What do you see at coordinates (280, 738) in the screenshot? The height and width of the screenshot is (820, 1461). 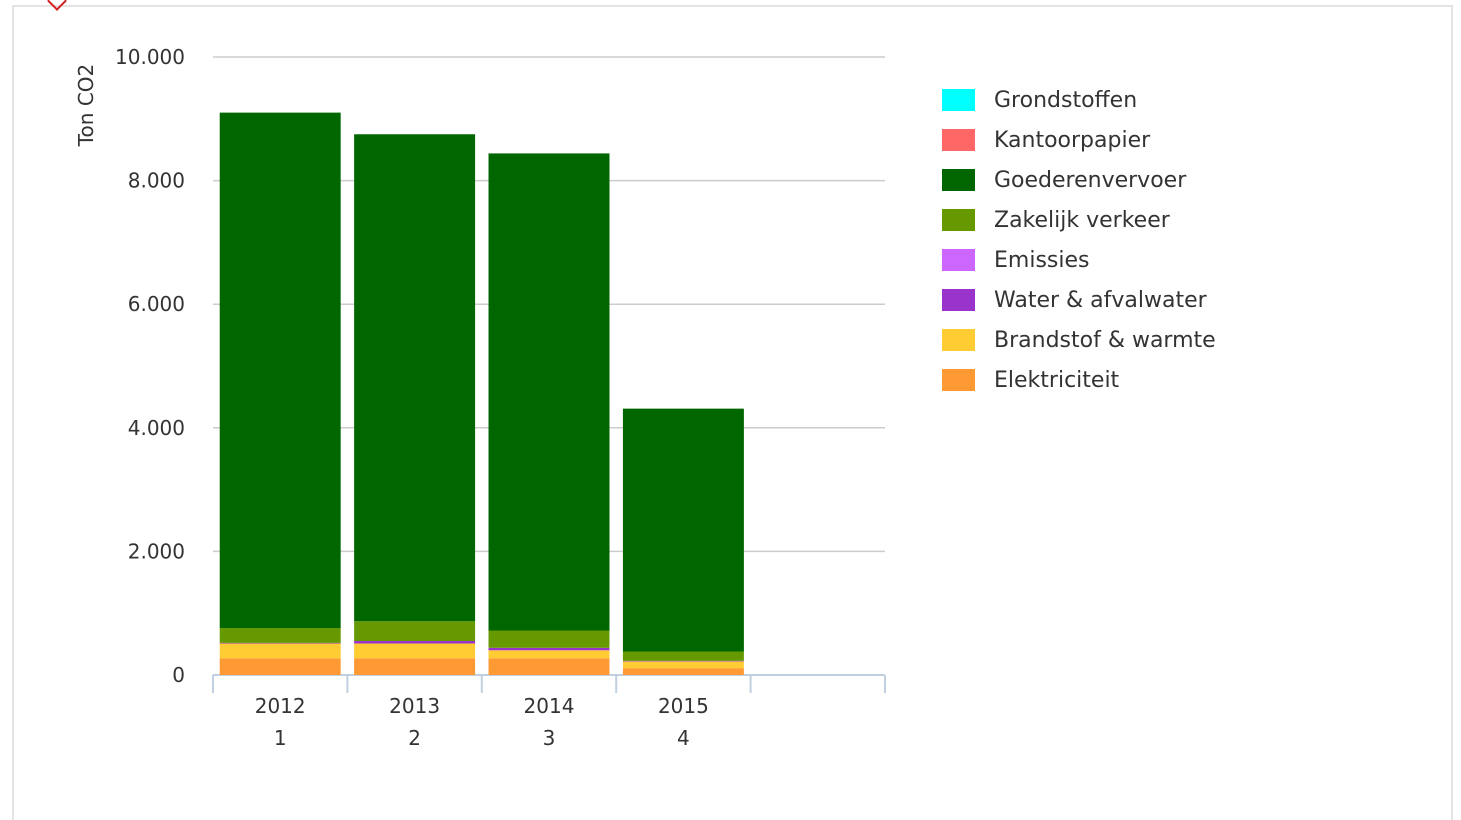 I see `x-tick-label-index: 1` at bounding box center [280, 738].